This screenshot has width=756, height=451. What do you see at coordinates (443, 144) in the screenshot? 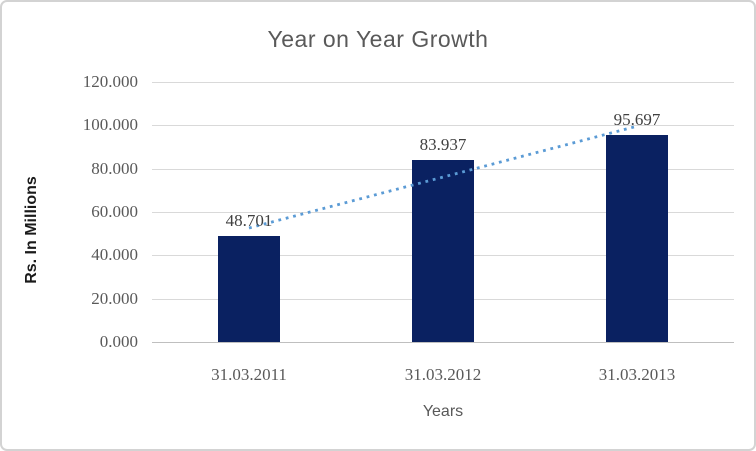
I see `data-label: 83.937` at bounding box center [443, 144].